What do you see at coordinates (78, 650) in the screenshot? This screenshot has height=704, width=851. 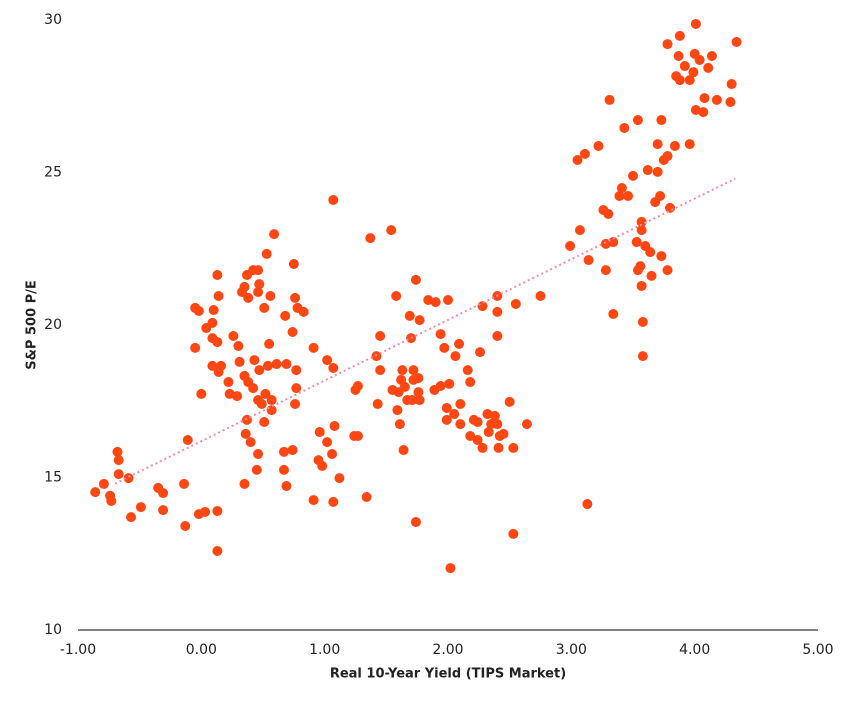 I see `x-tick-label: -1.00` at bounding box center [78, 650].